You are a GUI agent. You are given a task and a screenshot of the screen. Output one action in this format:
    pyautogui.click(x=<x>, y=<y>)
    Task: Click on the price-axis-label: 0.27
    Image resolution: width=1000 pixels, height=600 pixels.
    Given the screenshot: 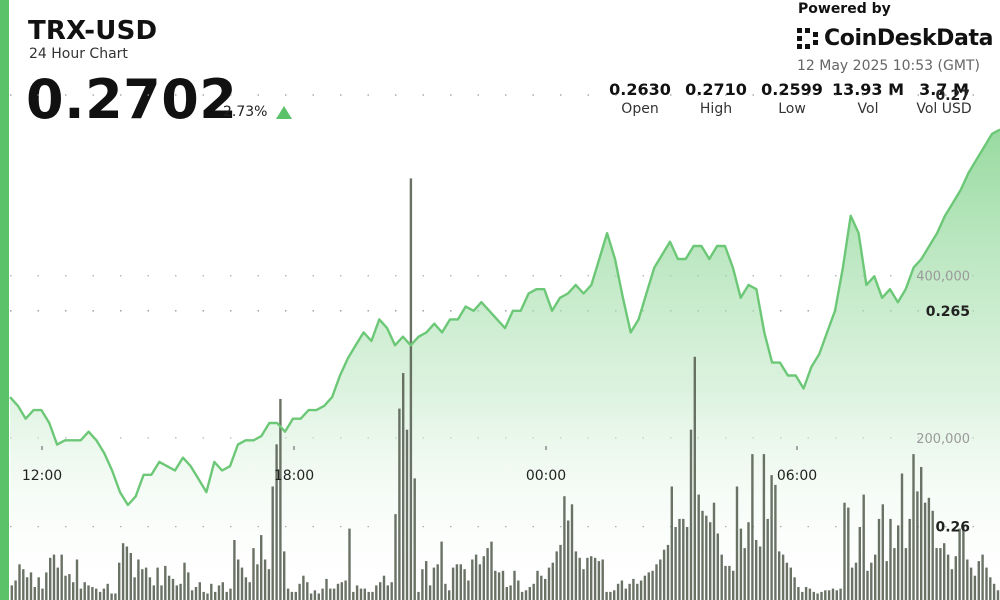 What is the action you would take?
    pyautogui.click(x=952, y=96)
    